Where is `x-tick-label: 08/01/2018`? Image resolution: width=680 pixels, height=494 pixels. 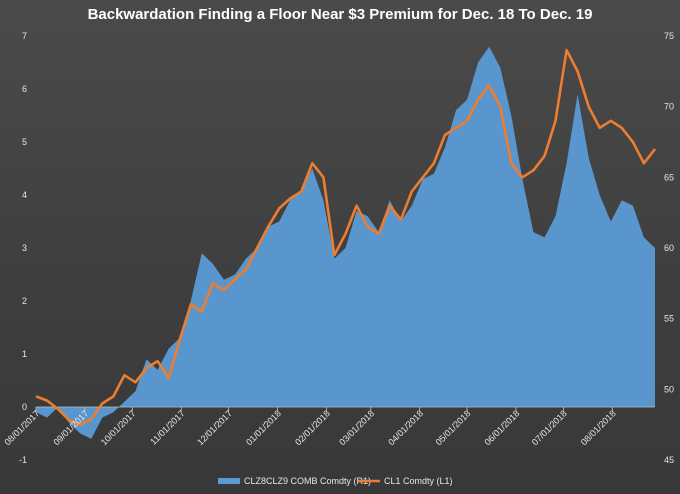 x-tick-label: 08/01/2018 is located at coordinates (598, 427).